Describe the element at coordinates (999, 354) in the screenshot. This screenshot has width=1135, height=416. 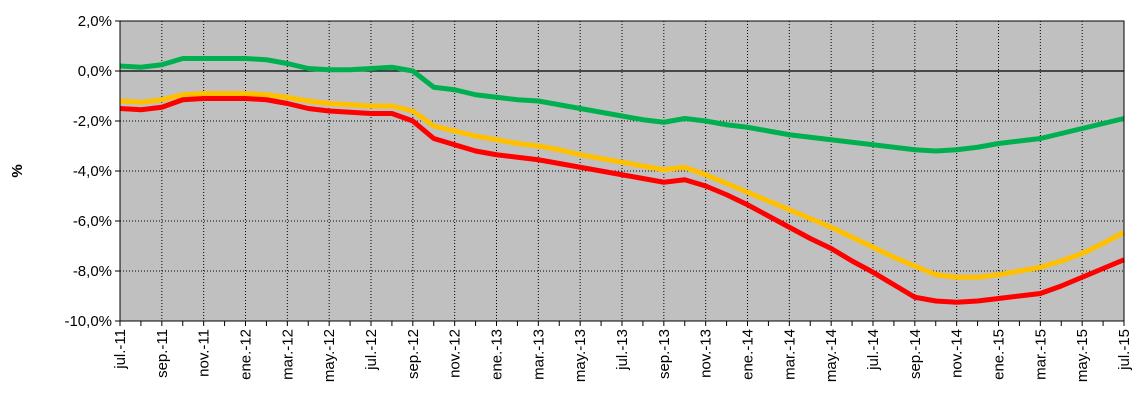
I see `x-tick-label: ene.-15` at that location.